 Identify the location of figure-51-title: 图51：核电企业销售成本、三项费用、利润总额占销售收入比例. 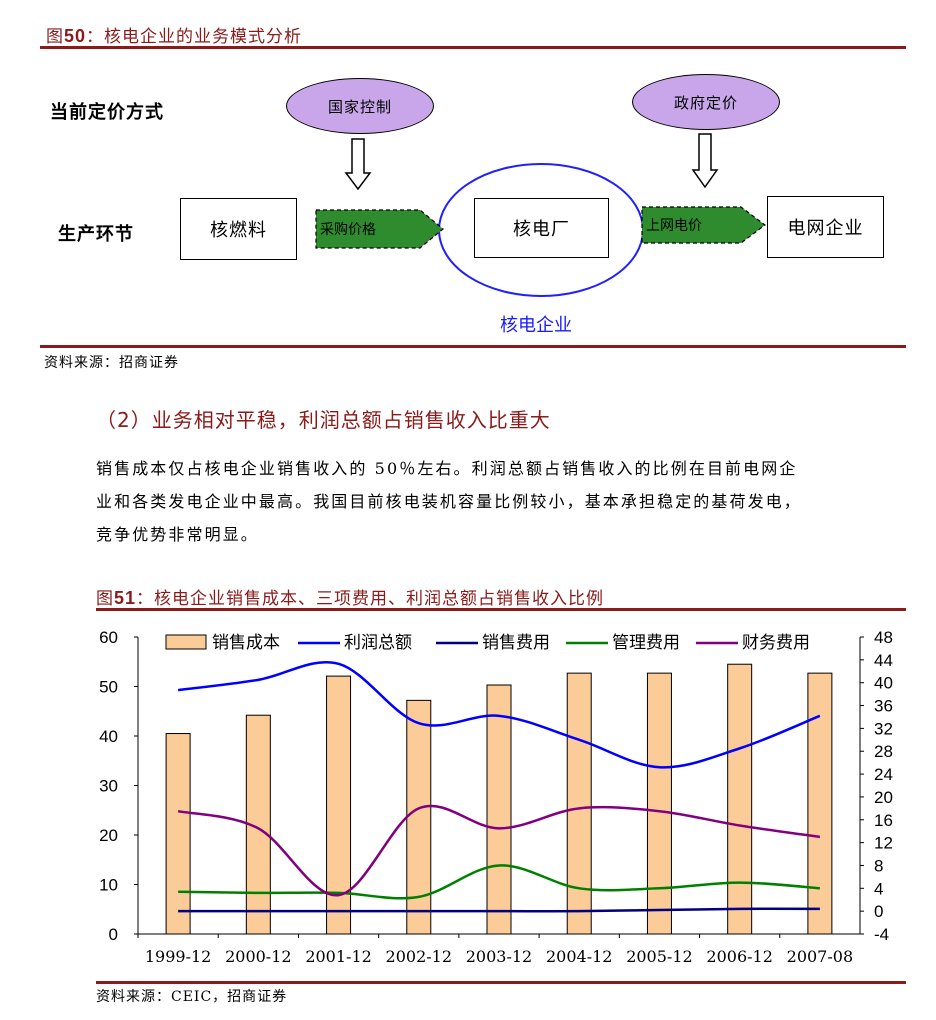
(350, 596).